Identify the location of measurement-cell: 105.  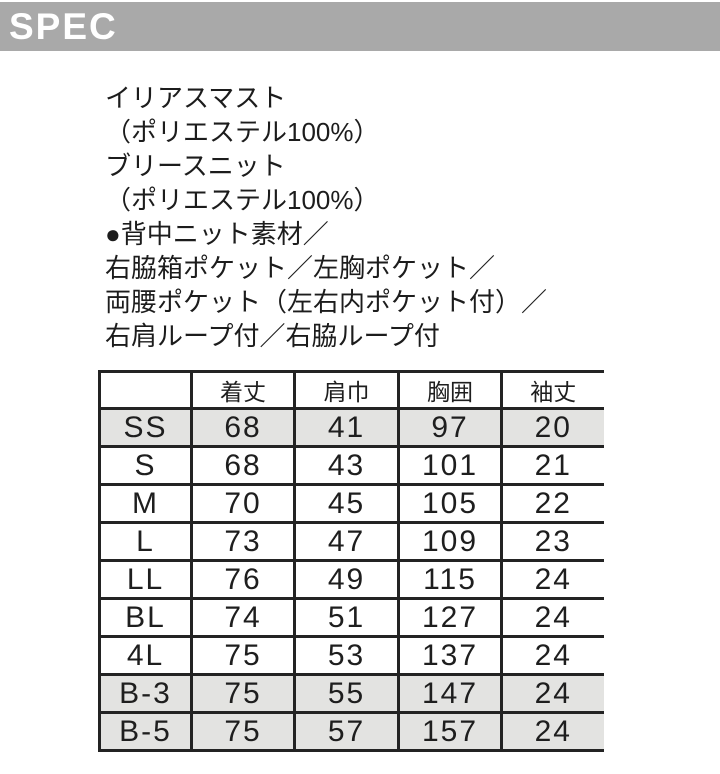
(450, 504).